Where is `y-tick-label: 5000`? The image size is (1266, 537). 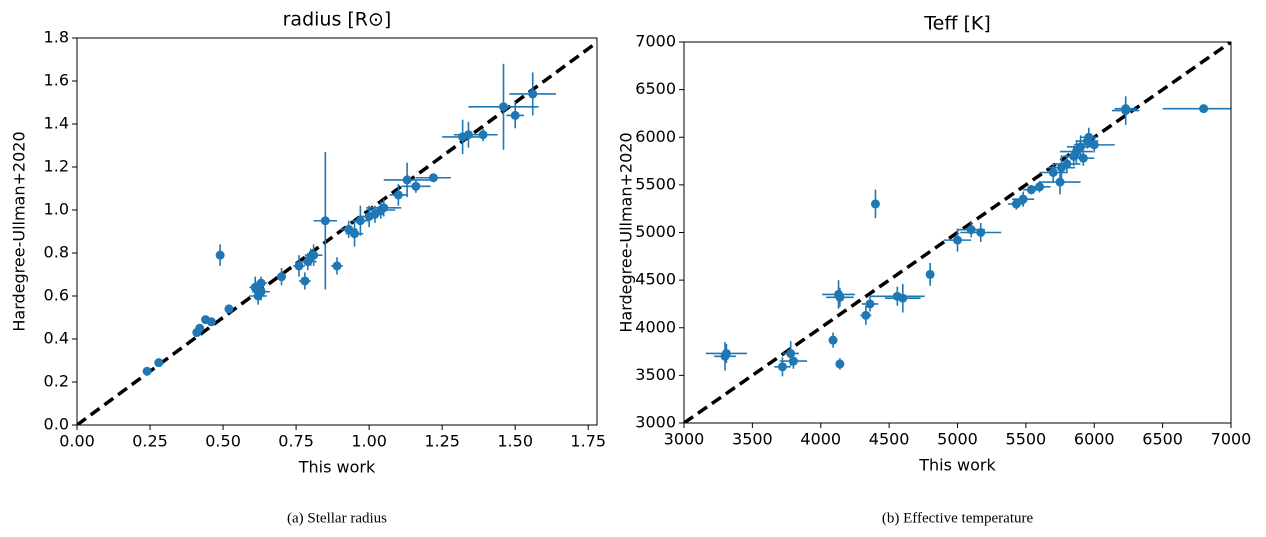
y-tick-label: 5000 is located at coordinates (655, 231).